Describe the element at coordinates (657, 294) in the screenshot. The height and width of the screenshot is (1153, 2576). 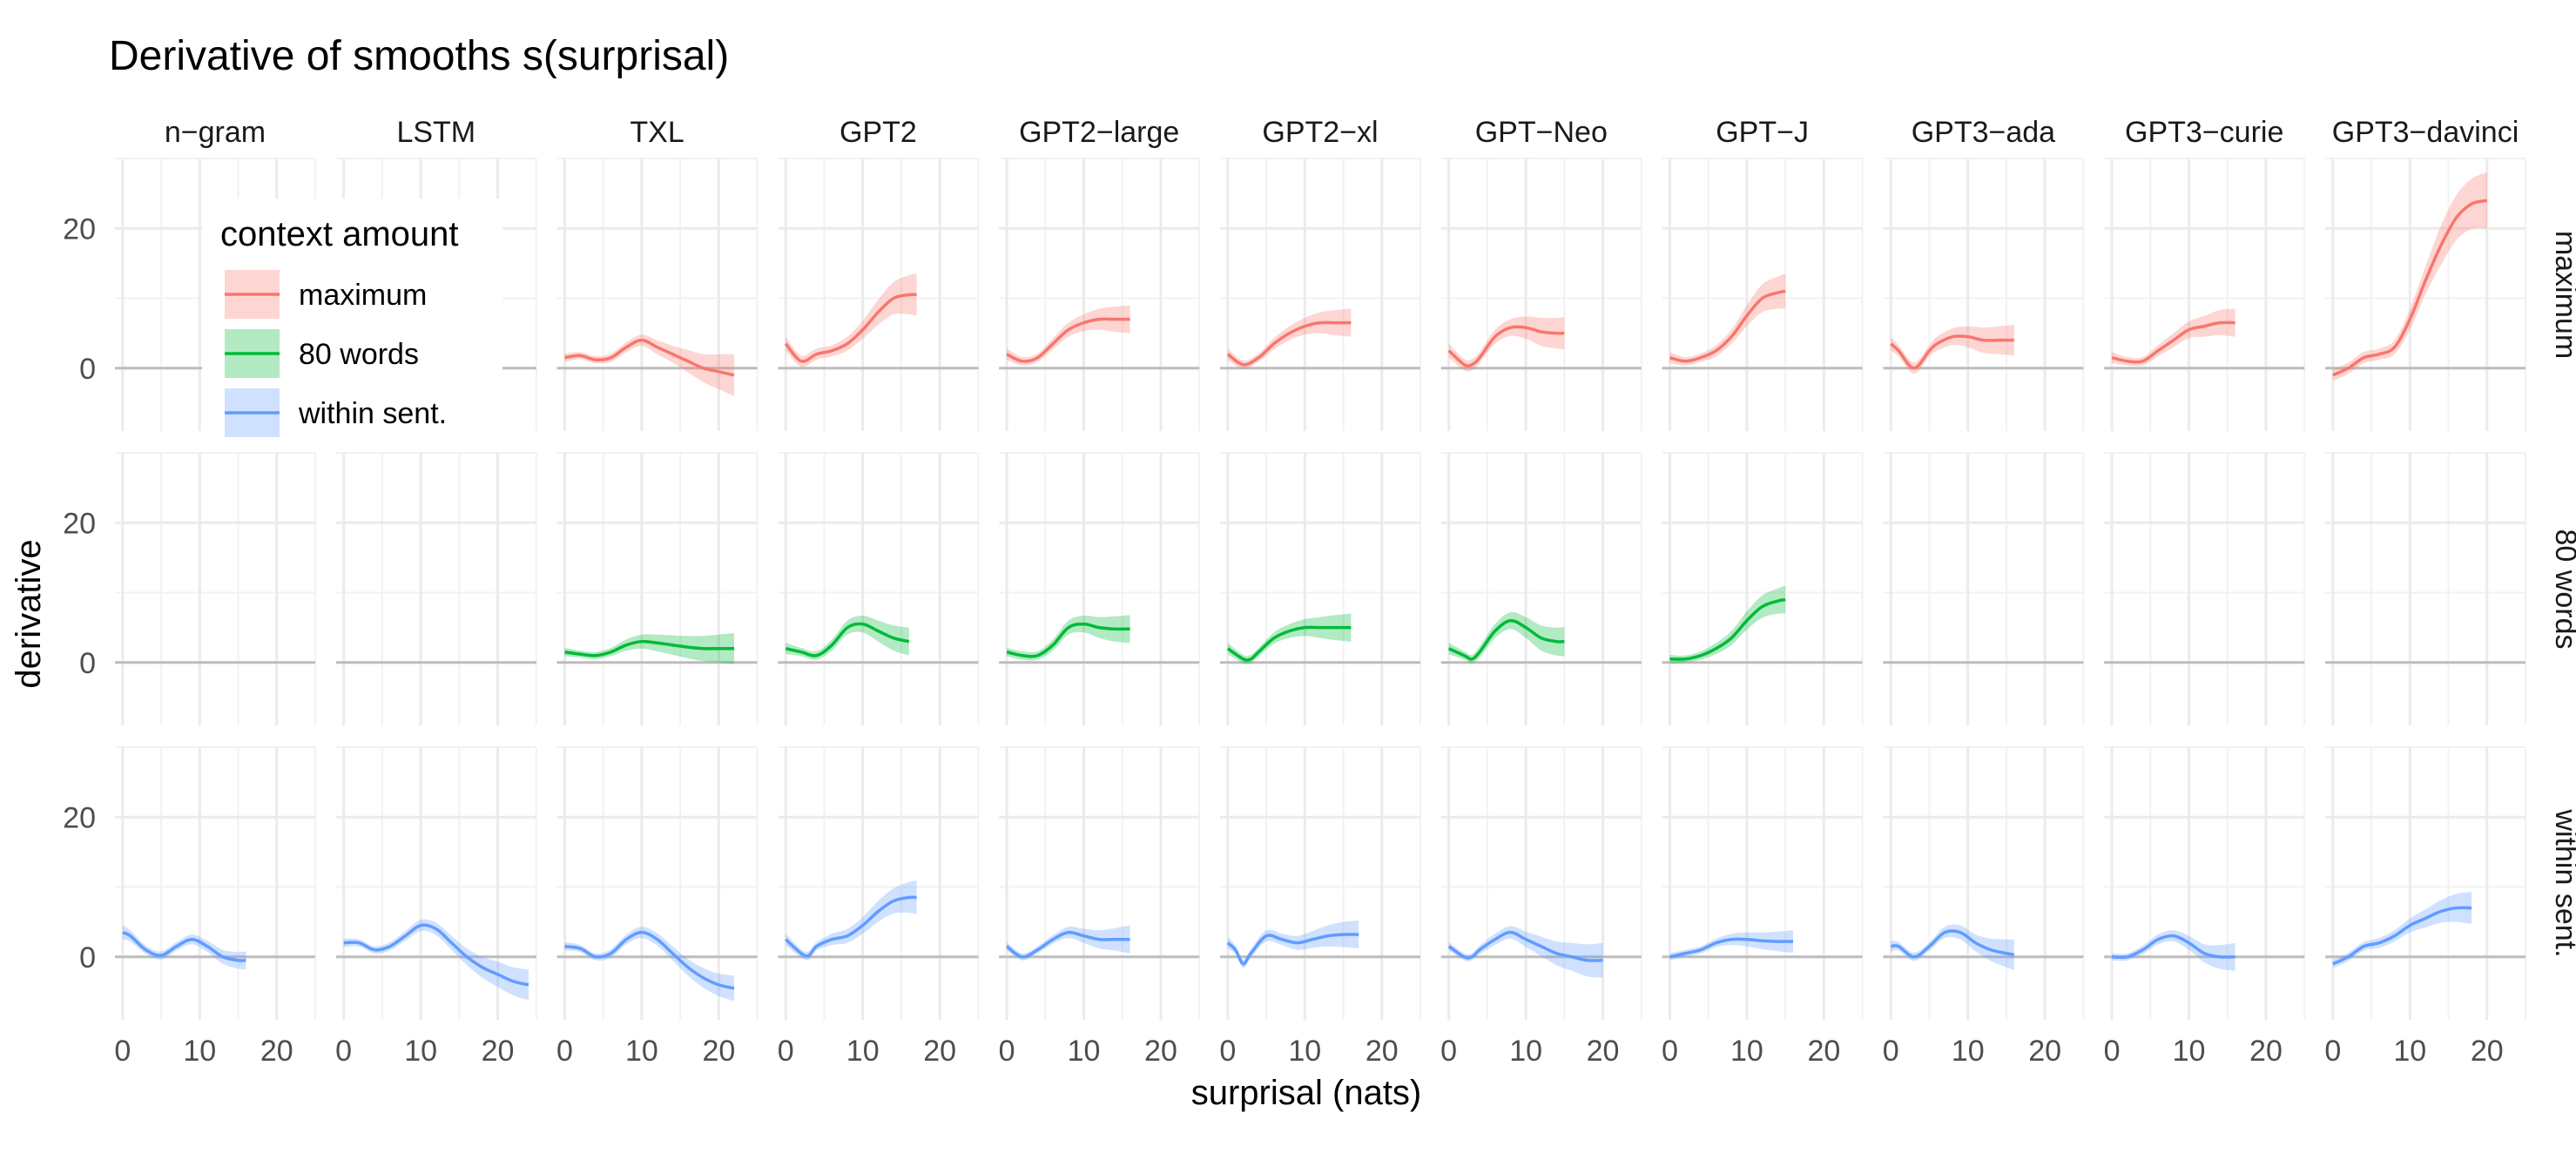
I see `panel-maximum-txl` at that location.